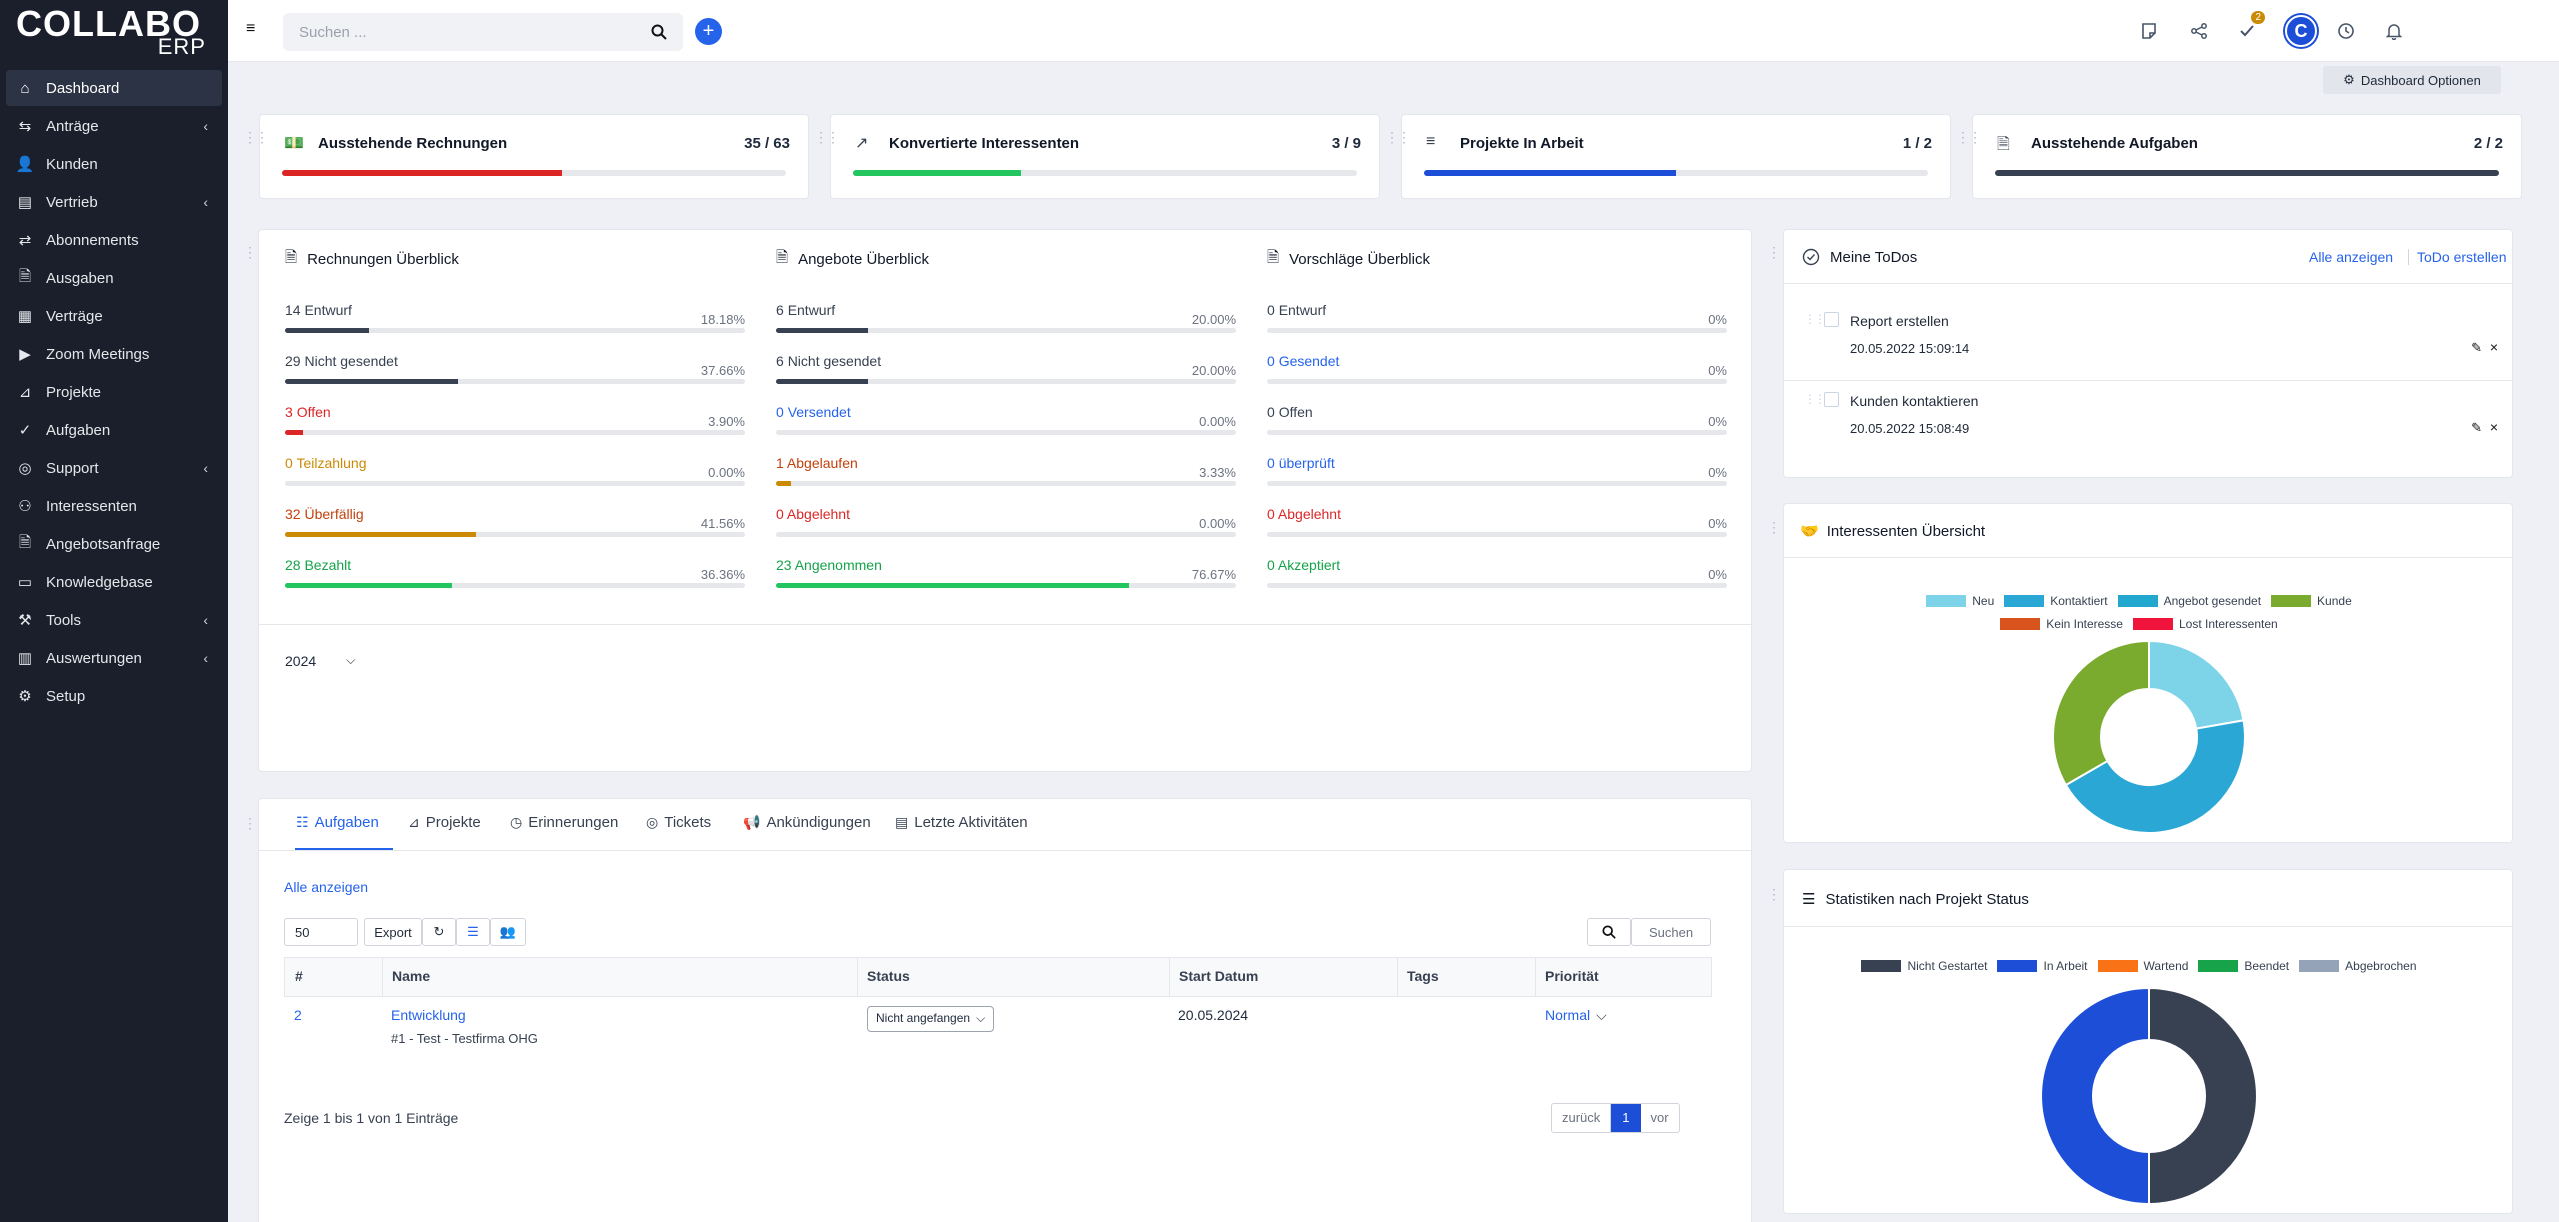 Image resolution: width=2559 pixels, height=1222 pixels. What do you see at coordinates (2247, 156) in the screenshot?
I see `stat-card: 🗎 Ausstehende Aufgaben 2 / 2` at bounding box center [2247, 156].